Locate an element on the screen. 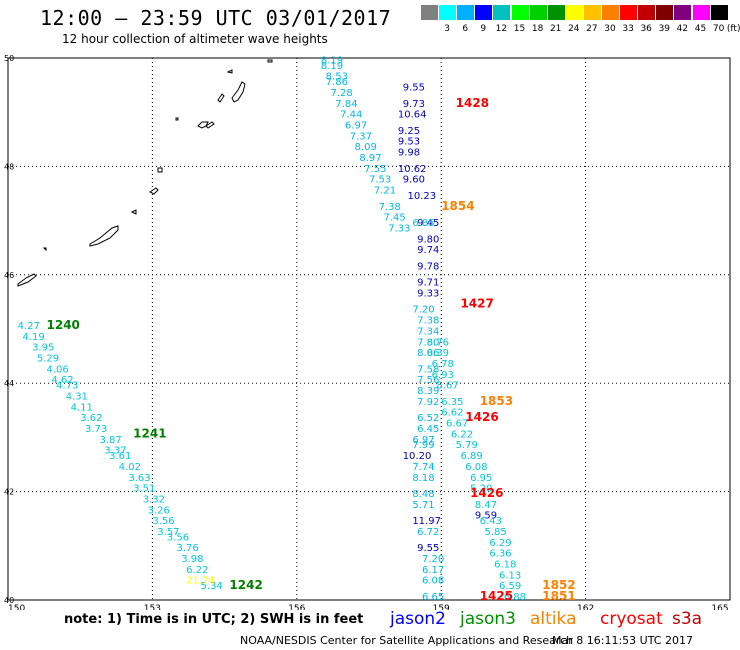  swh-value-cyan_main: 8.53 is located at coordinates (337, 77).